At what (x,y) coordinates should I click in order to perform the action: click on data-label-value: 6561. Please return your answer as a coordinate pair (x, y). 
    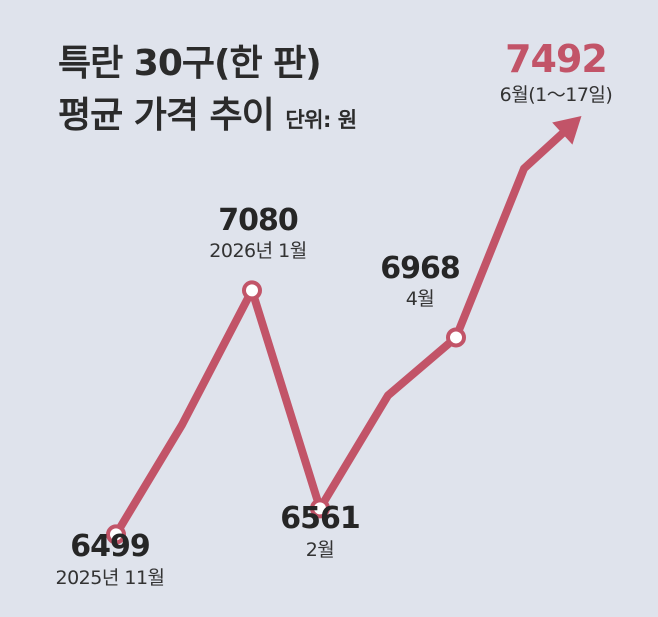
    Looking at the image, I should click on (320, 518).